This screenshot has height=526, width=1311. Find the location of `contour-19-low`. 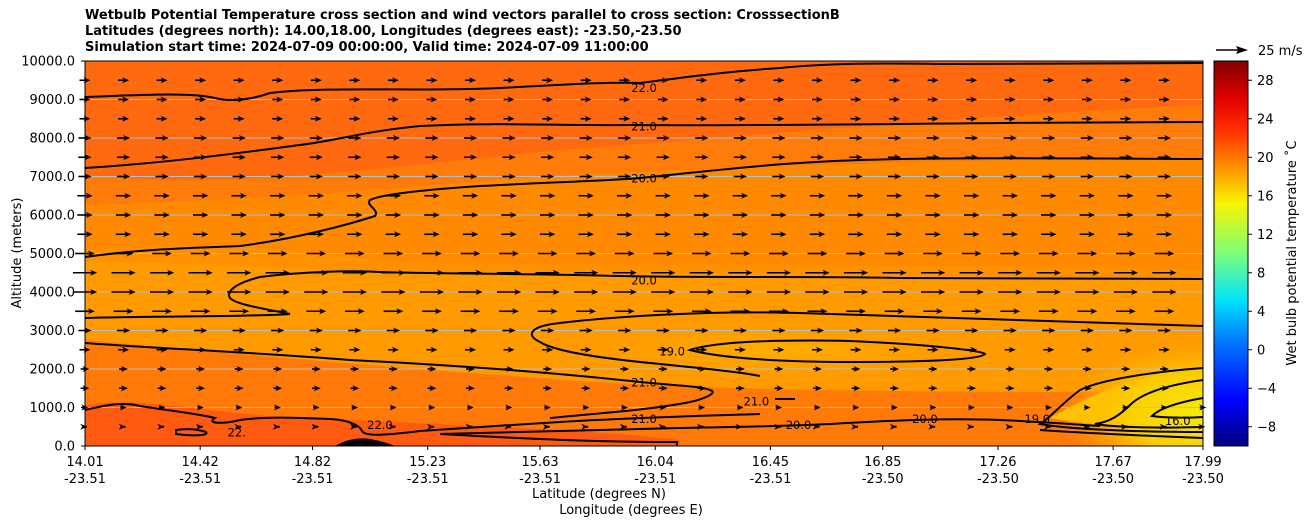

contour-19-low is located at coordinates (1120, 400).